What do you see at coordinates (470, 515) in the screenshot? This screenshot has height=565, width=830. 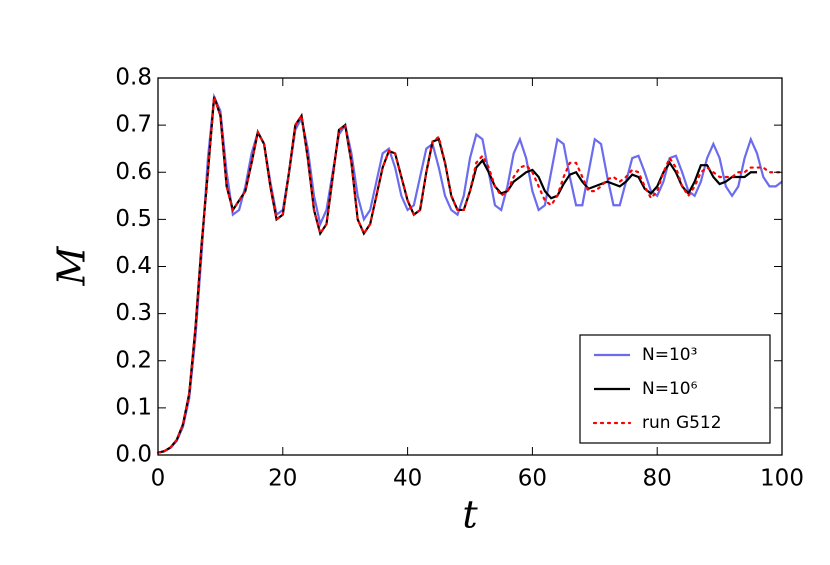 I see `x-axis-label: t` at bounding box center [470, 515].